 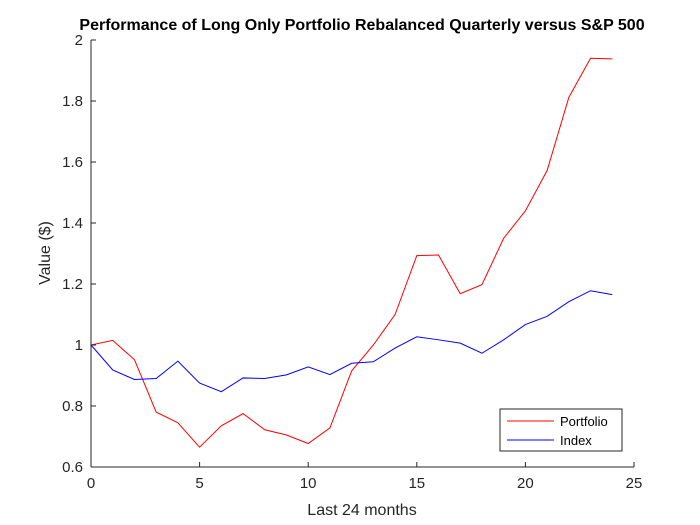 I want to click on x-tick-label: 0, so click(x=91, y=483).